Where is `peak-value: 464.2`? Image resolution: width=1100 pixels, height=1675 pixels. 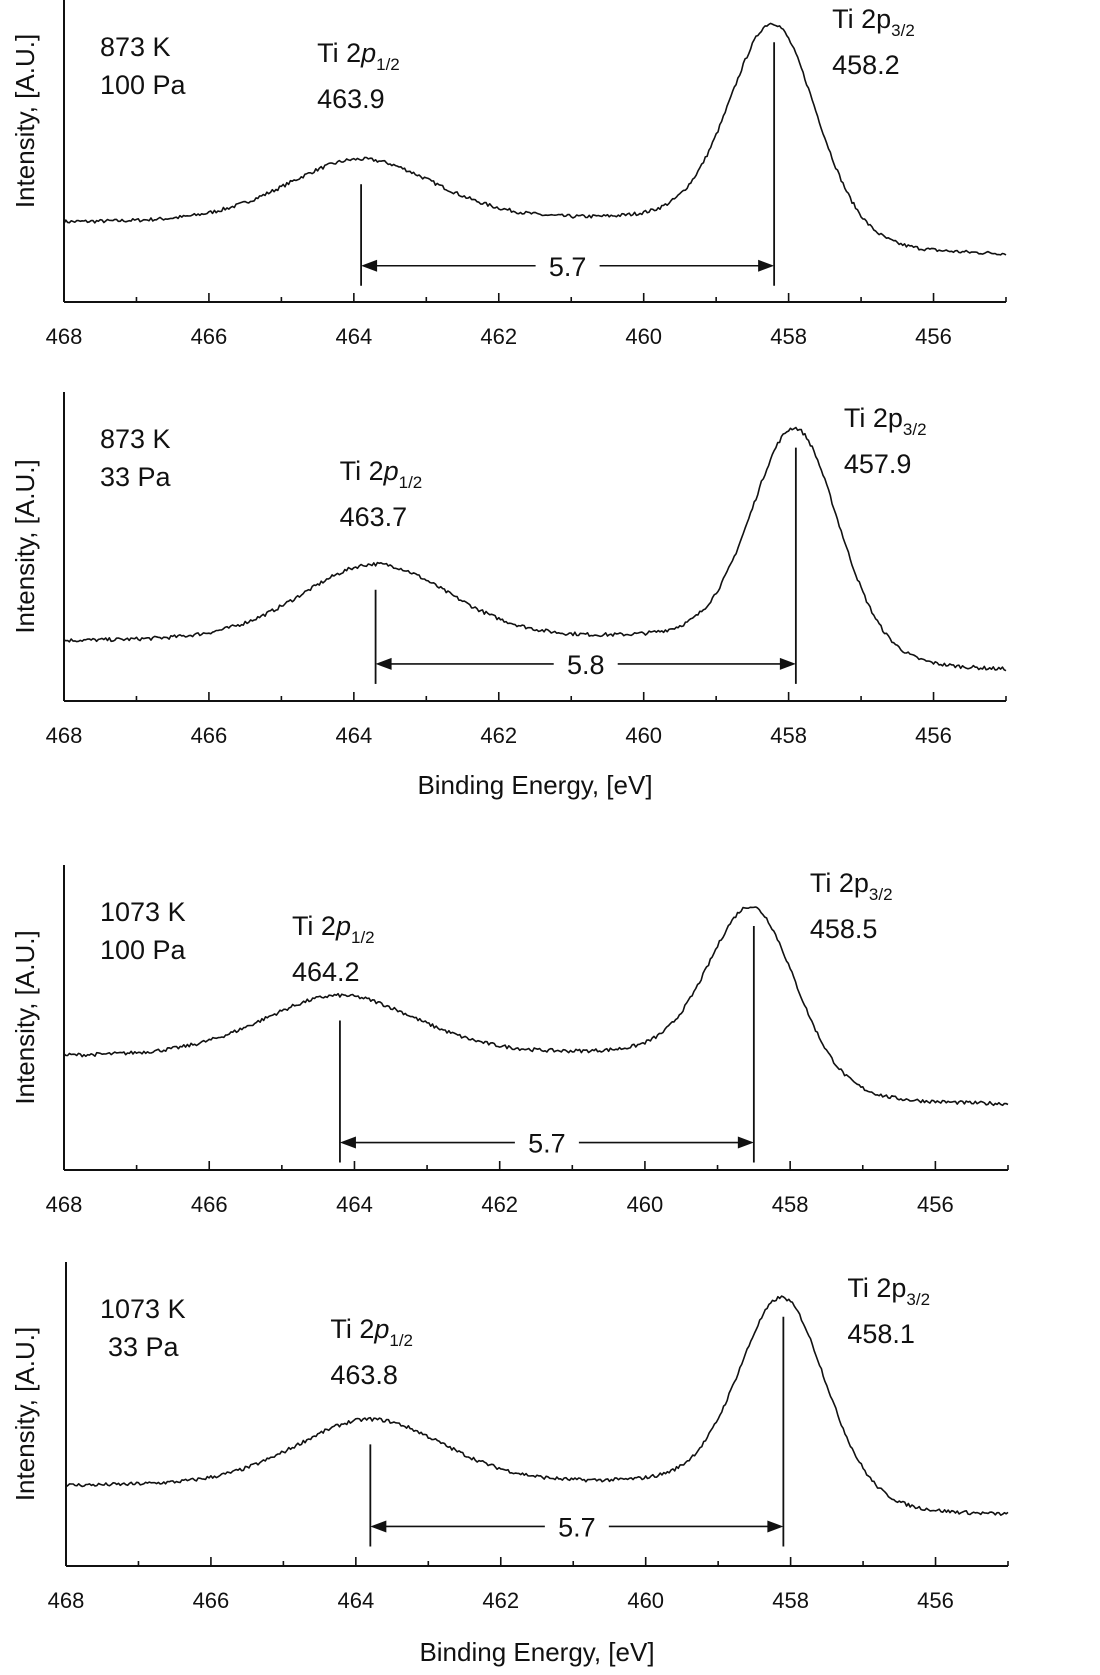 peak-value: 464.2 is located at coordinates (326, 972).